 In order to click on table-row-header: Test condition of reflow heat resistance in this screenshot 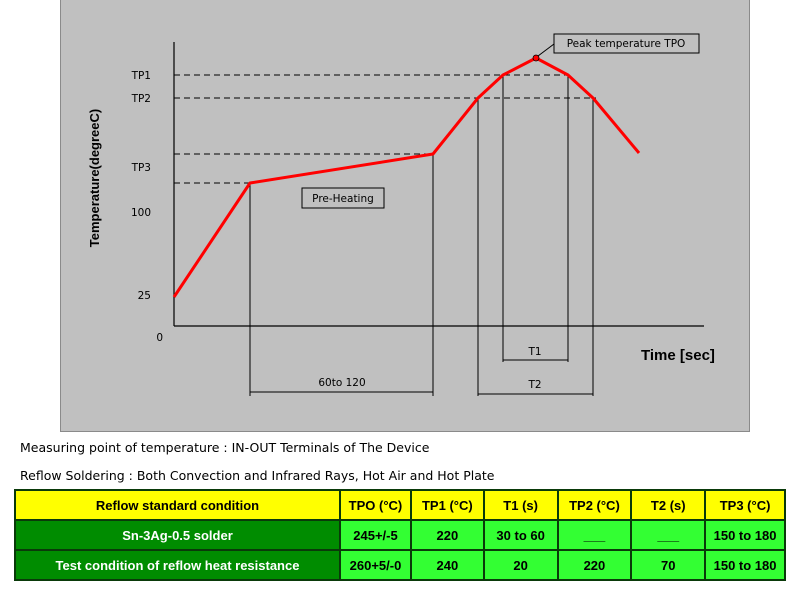, I will do `click(177, 565)`.